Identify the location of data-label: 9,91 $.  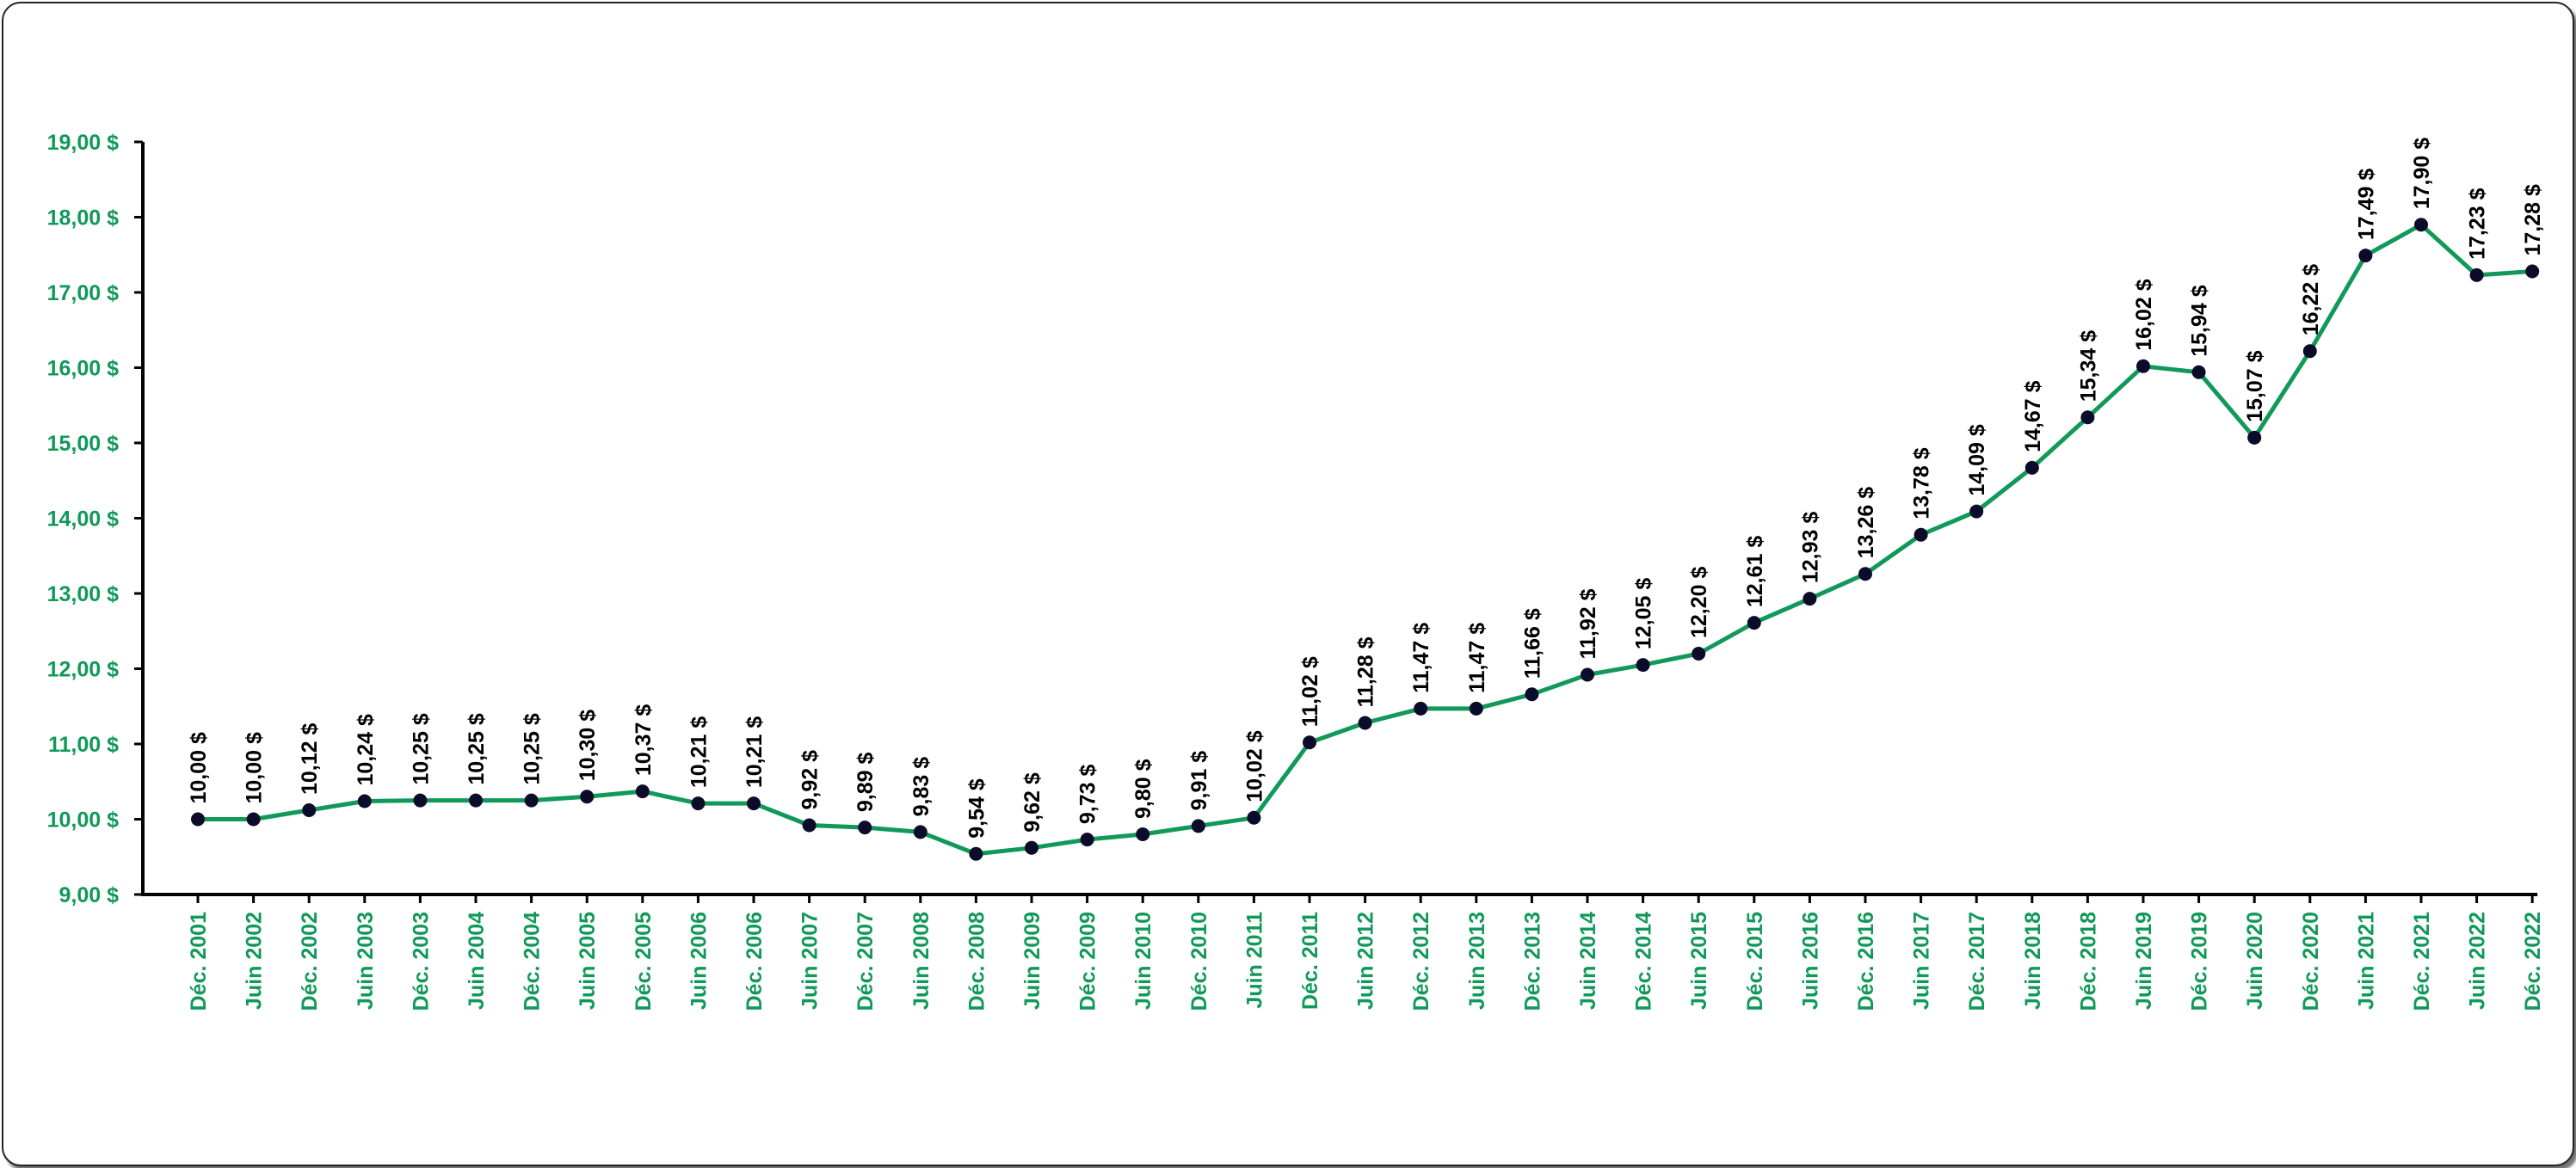
(1199, 781).